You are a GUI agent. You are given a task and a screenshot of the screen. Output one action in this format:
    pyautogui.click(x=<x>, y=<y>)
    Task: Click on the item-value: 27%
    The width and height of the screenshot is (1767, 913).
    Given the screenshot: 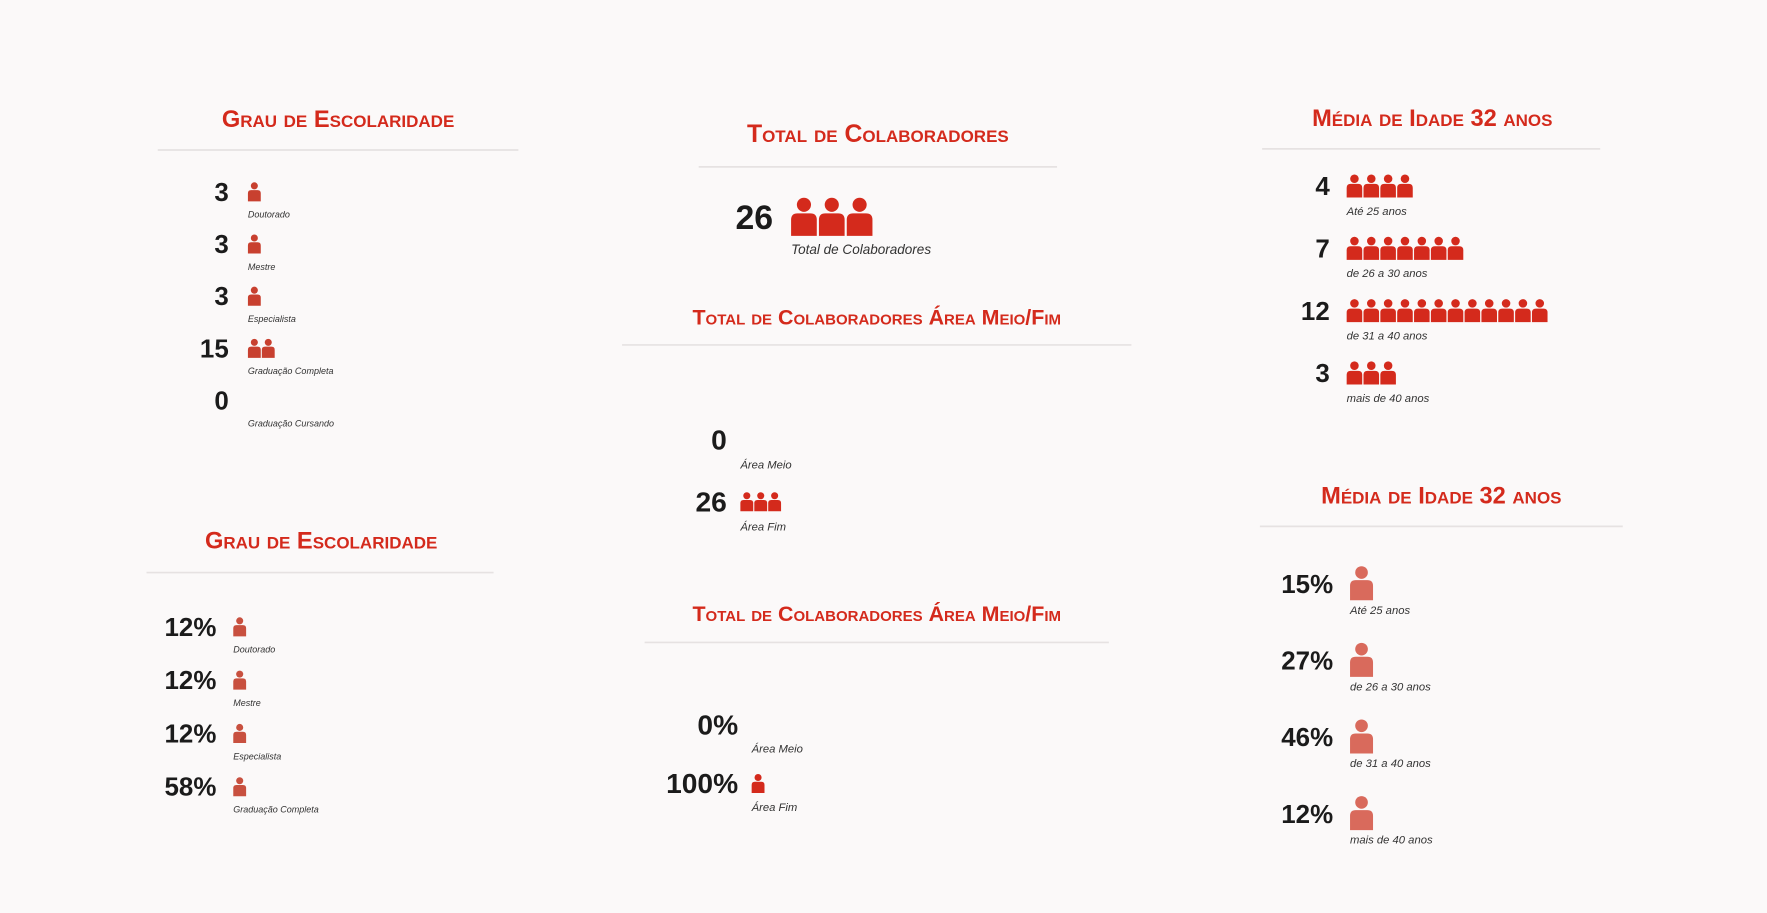 What is the action you would take?
    pyautogui.click(x=1307, y=662)
    